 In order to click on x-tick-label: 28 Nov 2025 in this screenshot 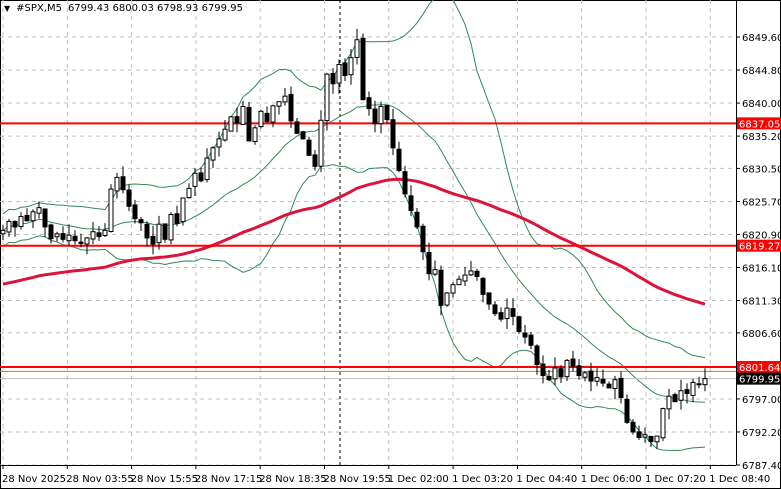, I will do `click(34, 479)`.